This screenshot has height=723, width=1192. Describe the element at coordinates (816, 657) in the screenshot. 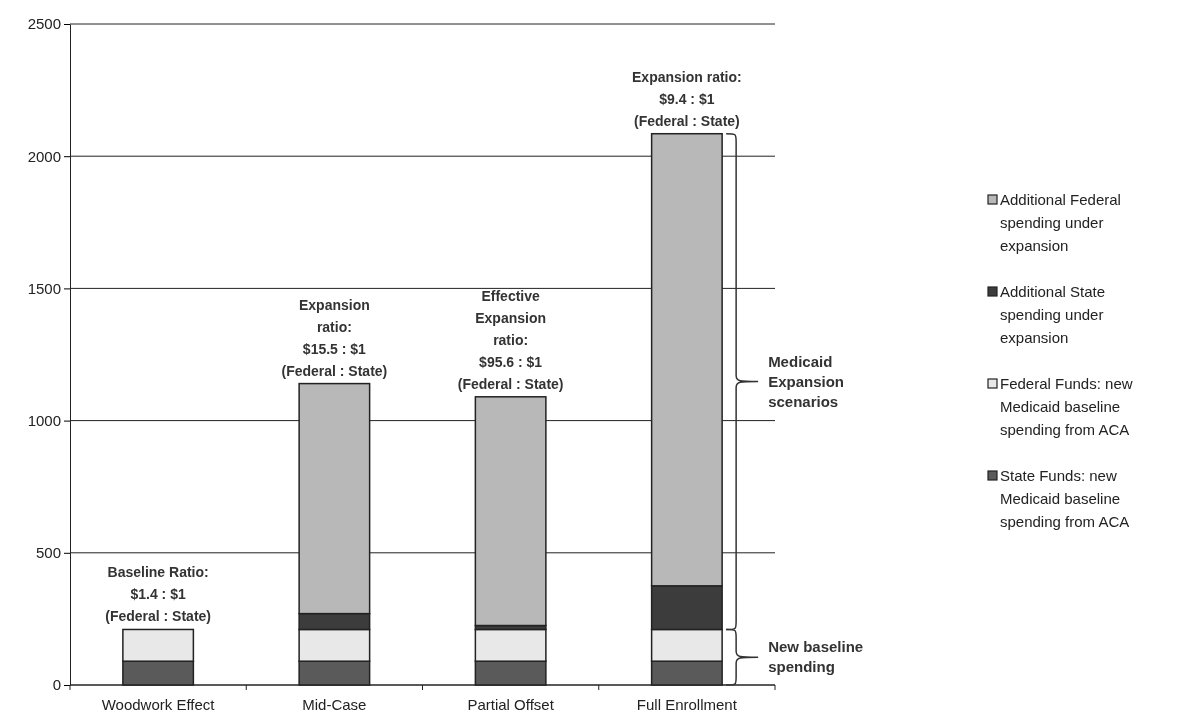

I see `annotation: New baseline spending` at that location.